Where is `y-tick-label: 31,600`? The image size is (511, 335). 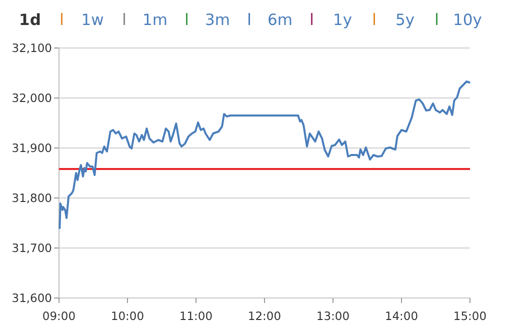
y-tick-label: 31,600 is located at coordinates (32, 298).